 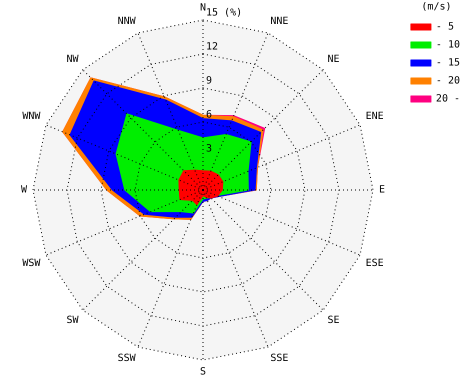 What do you see at coordinates (209, 149) in the screenshot?
I see `y-tick-label: 3` at bounding box center [209, 149].